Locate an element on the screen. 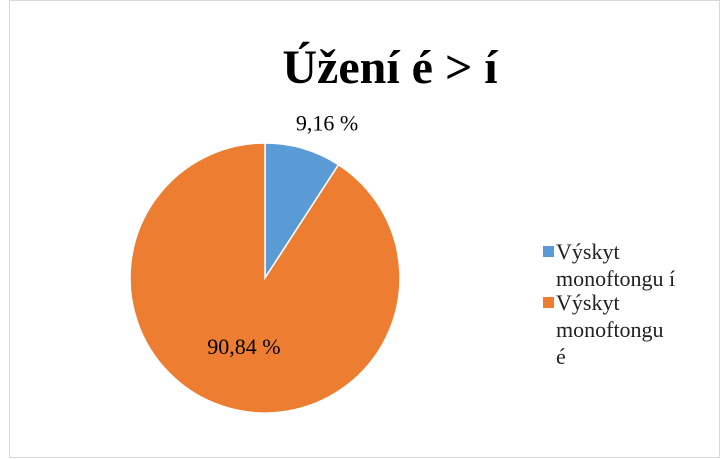  legend-label: Výskyt monoftongu é is located at coordinates (610, 329).